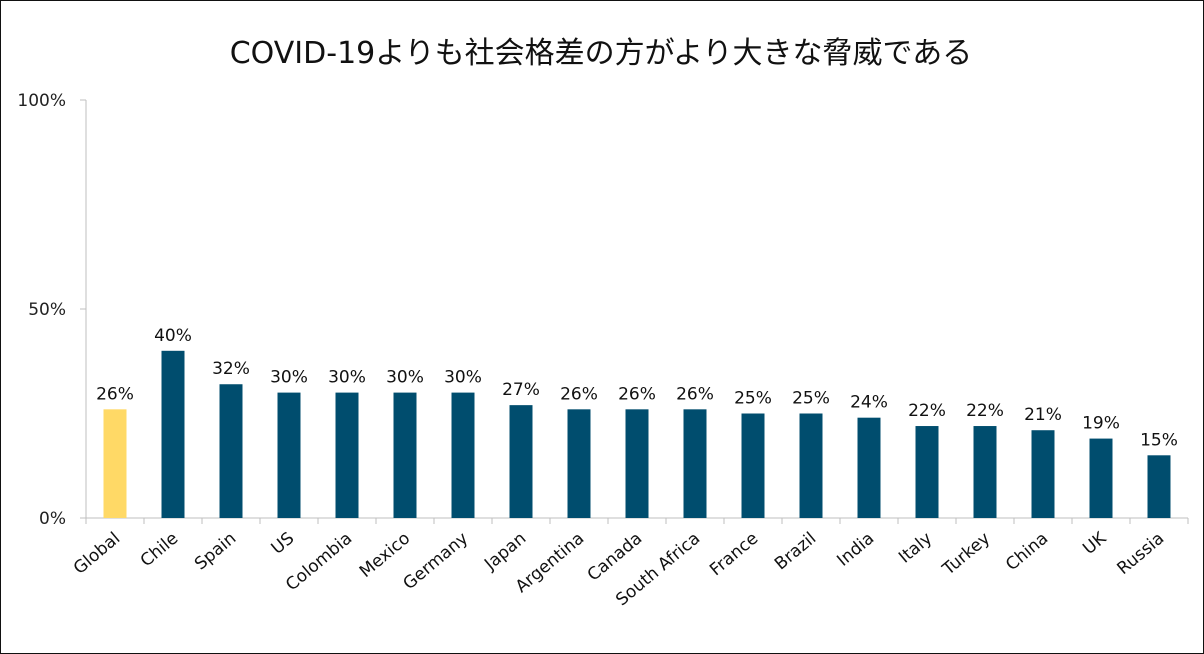  Describe the element at coordinates (47, 310) in the screenshot. I see `y-tick-label: 50%` at that location.